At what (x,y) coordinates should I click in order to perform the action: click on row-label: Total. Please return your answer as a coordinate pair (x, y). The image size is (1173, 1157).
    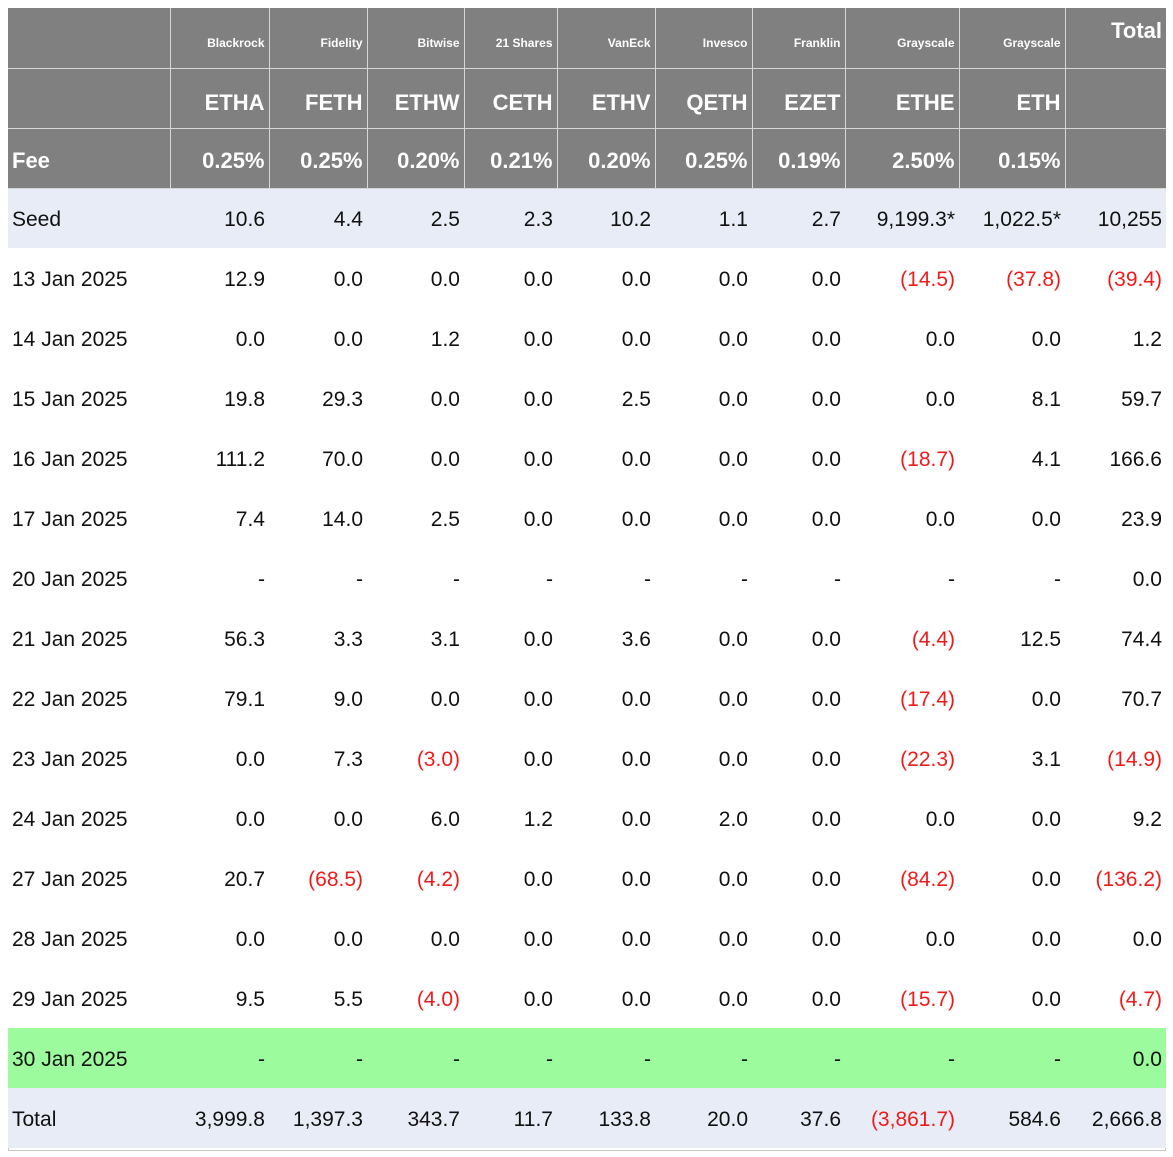
    Looking at the image, I should click on (89, 1118).